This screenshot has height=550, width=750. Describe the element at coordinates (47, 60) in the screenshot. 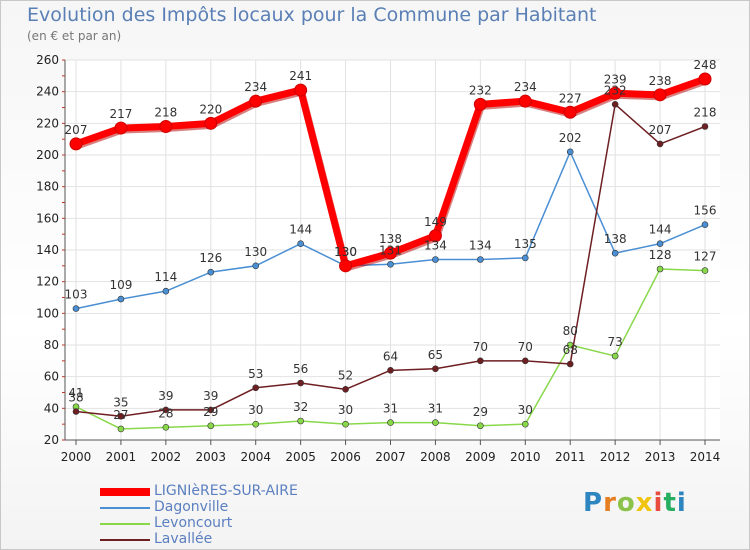

I see `y-tick-label: 260` at that location.